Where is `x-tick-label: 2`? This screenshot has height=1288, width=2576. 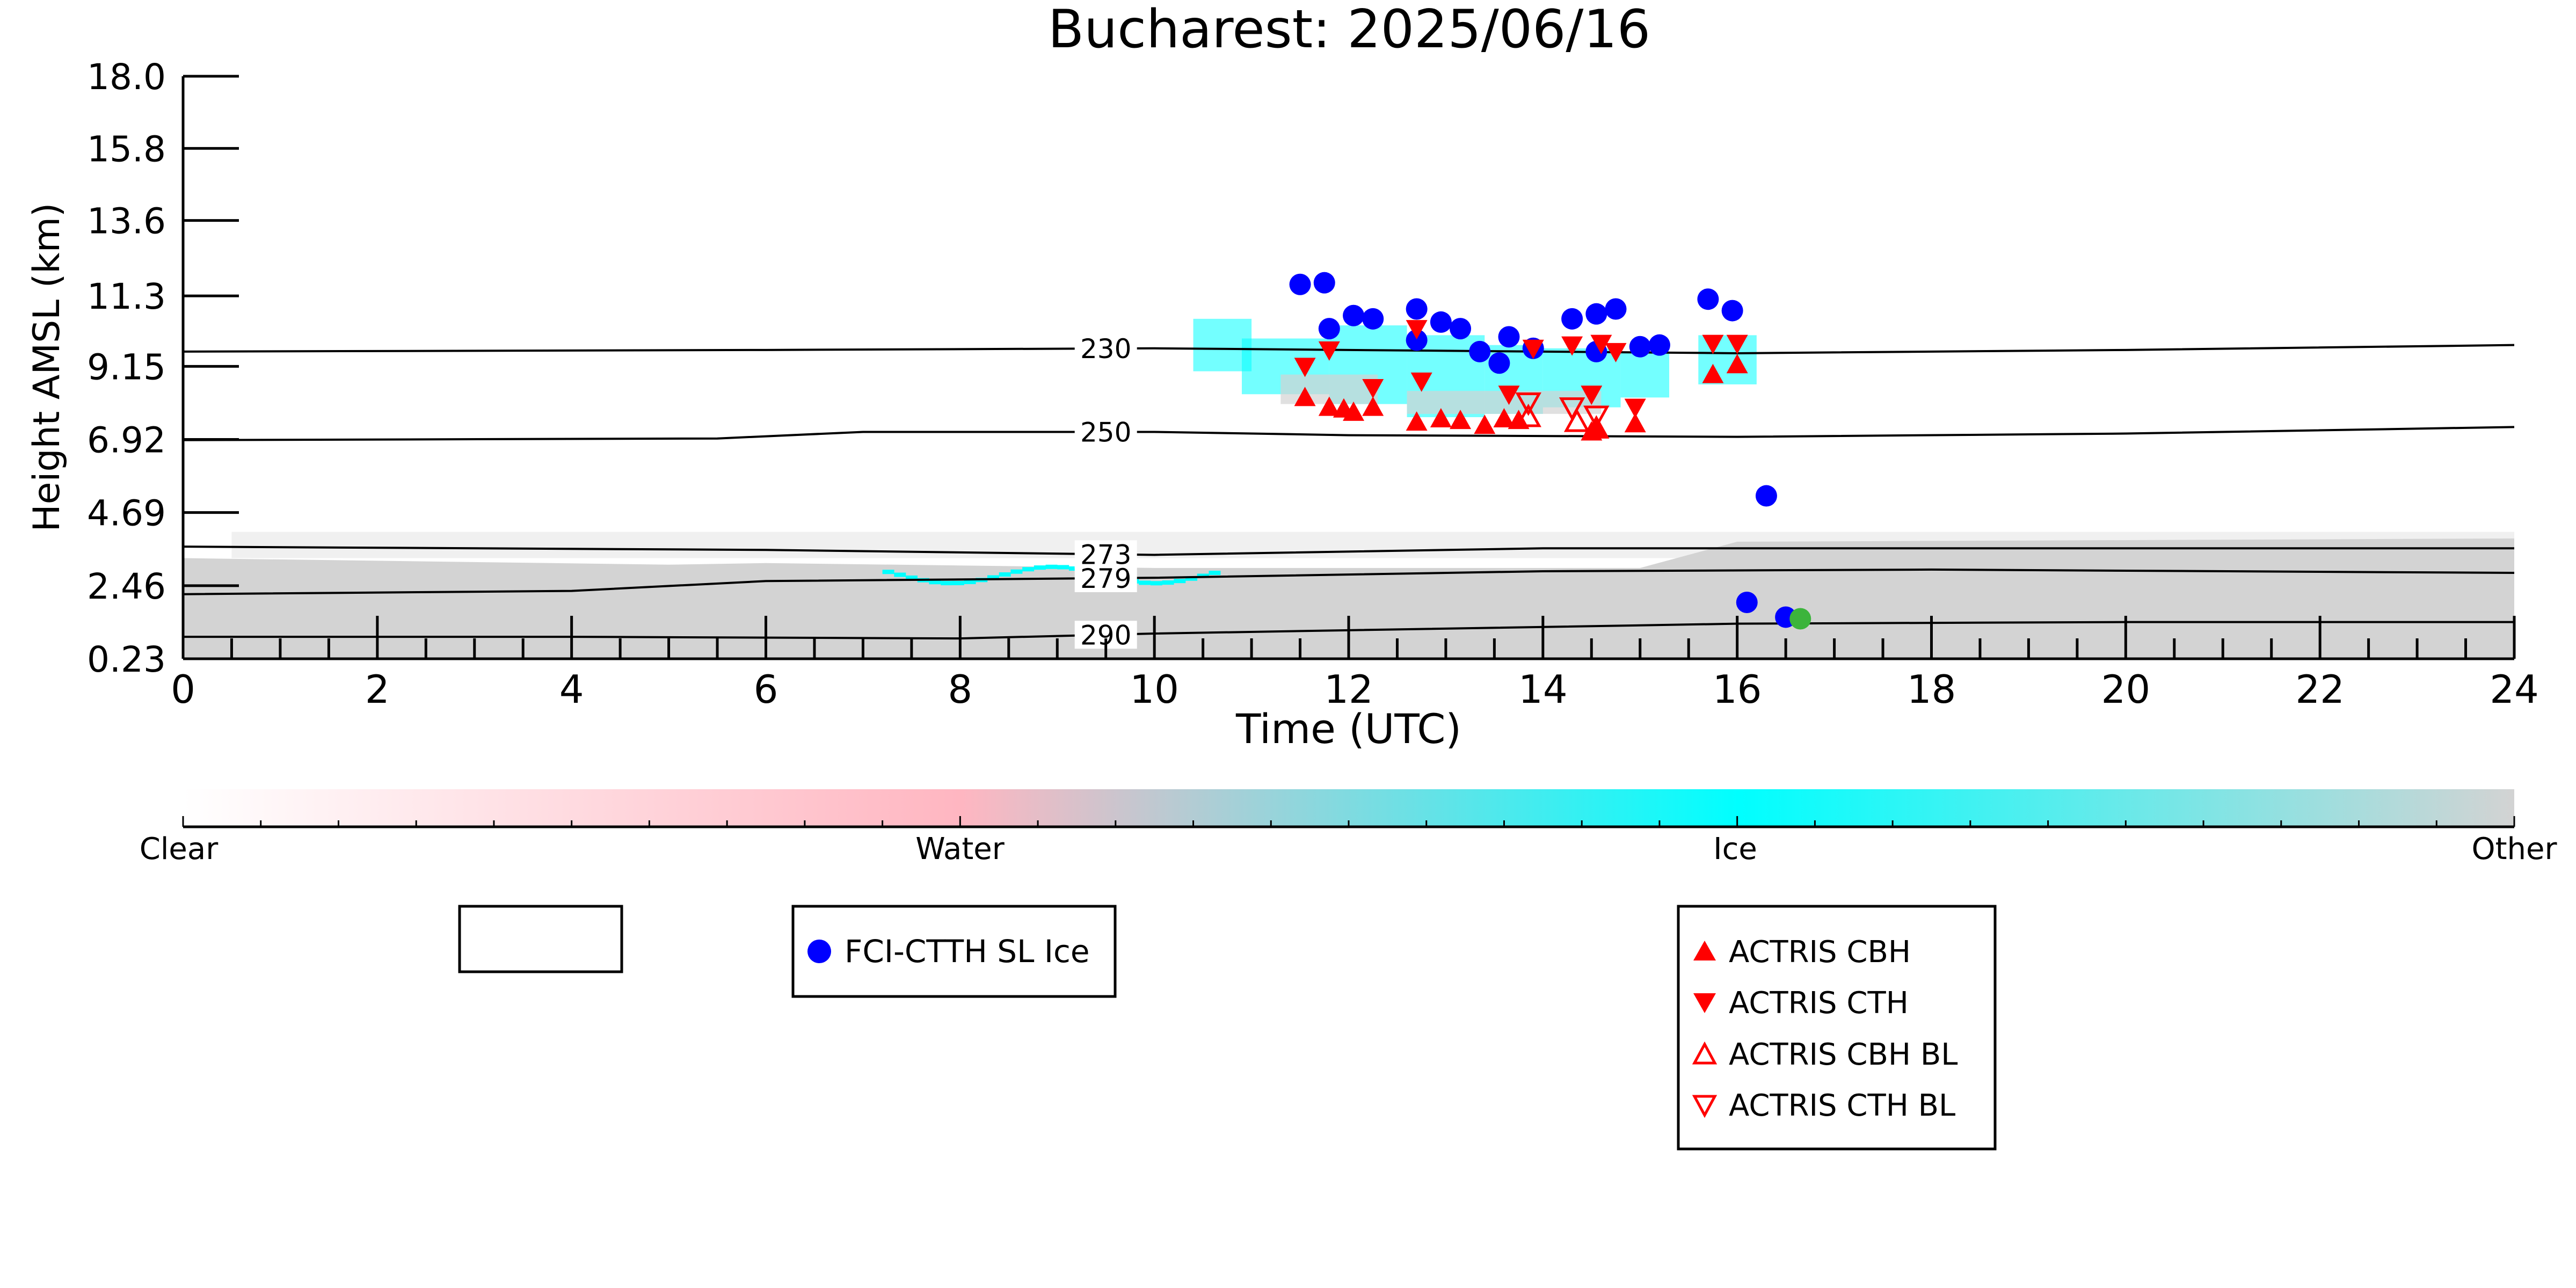
x-tick-label: 2 is located at coordinates (377, 689).